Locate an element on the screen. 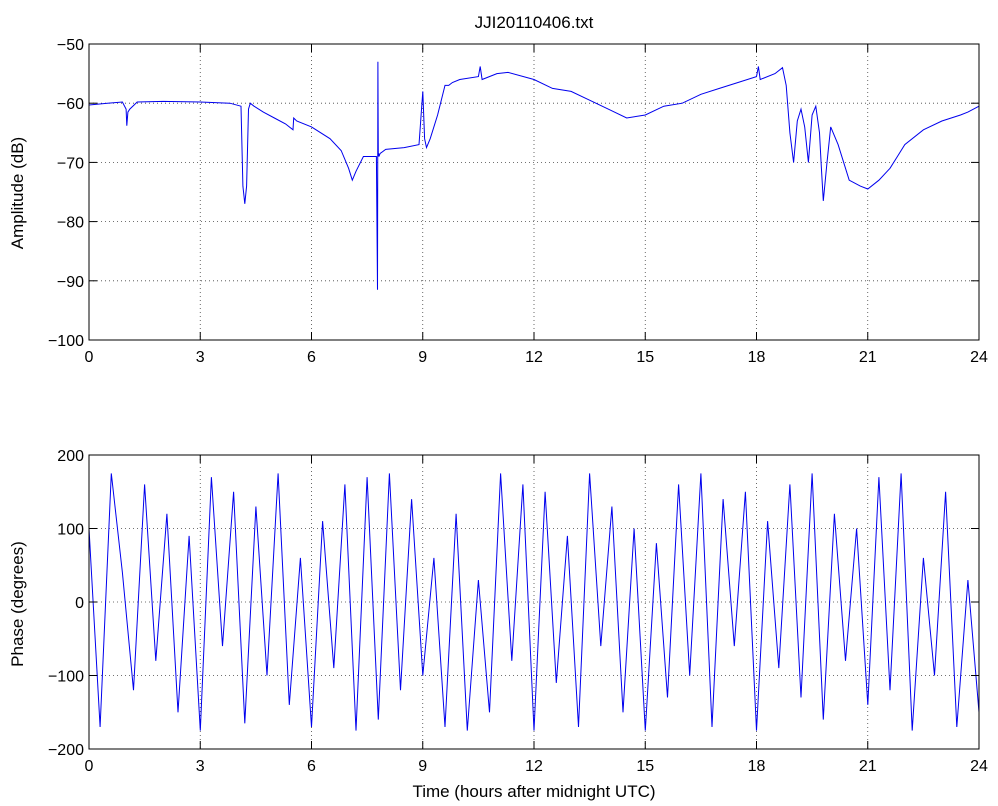  y-axis-label-phase: Phase (degrees) is located at coordinates (17, 604).